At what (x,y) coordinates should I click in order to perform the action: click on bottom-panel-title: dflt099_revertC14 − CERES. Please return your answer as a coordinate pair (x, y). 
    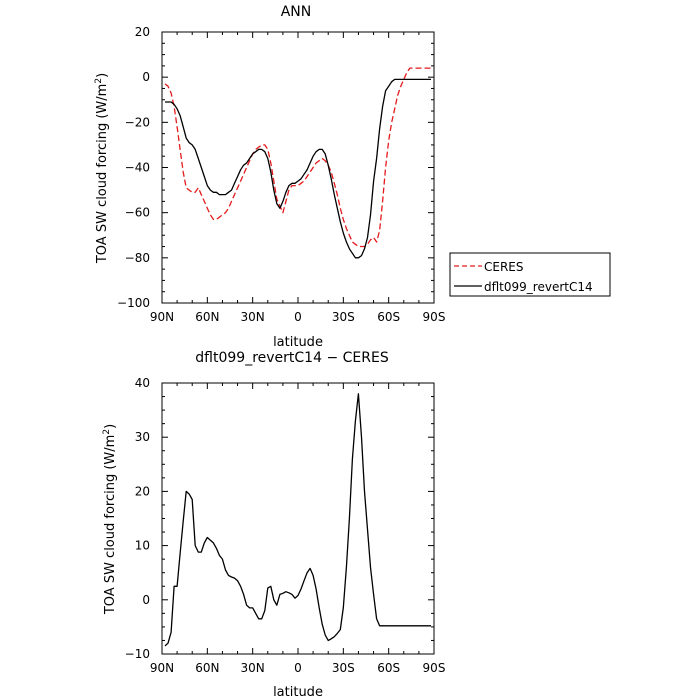
    Looking at the image, I should click on (292, 358).